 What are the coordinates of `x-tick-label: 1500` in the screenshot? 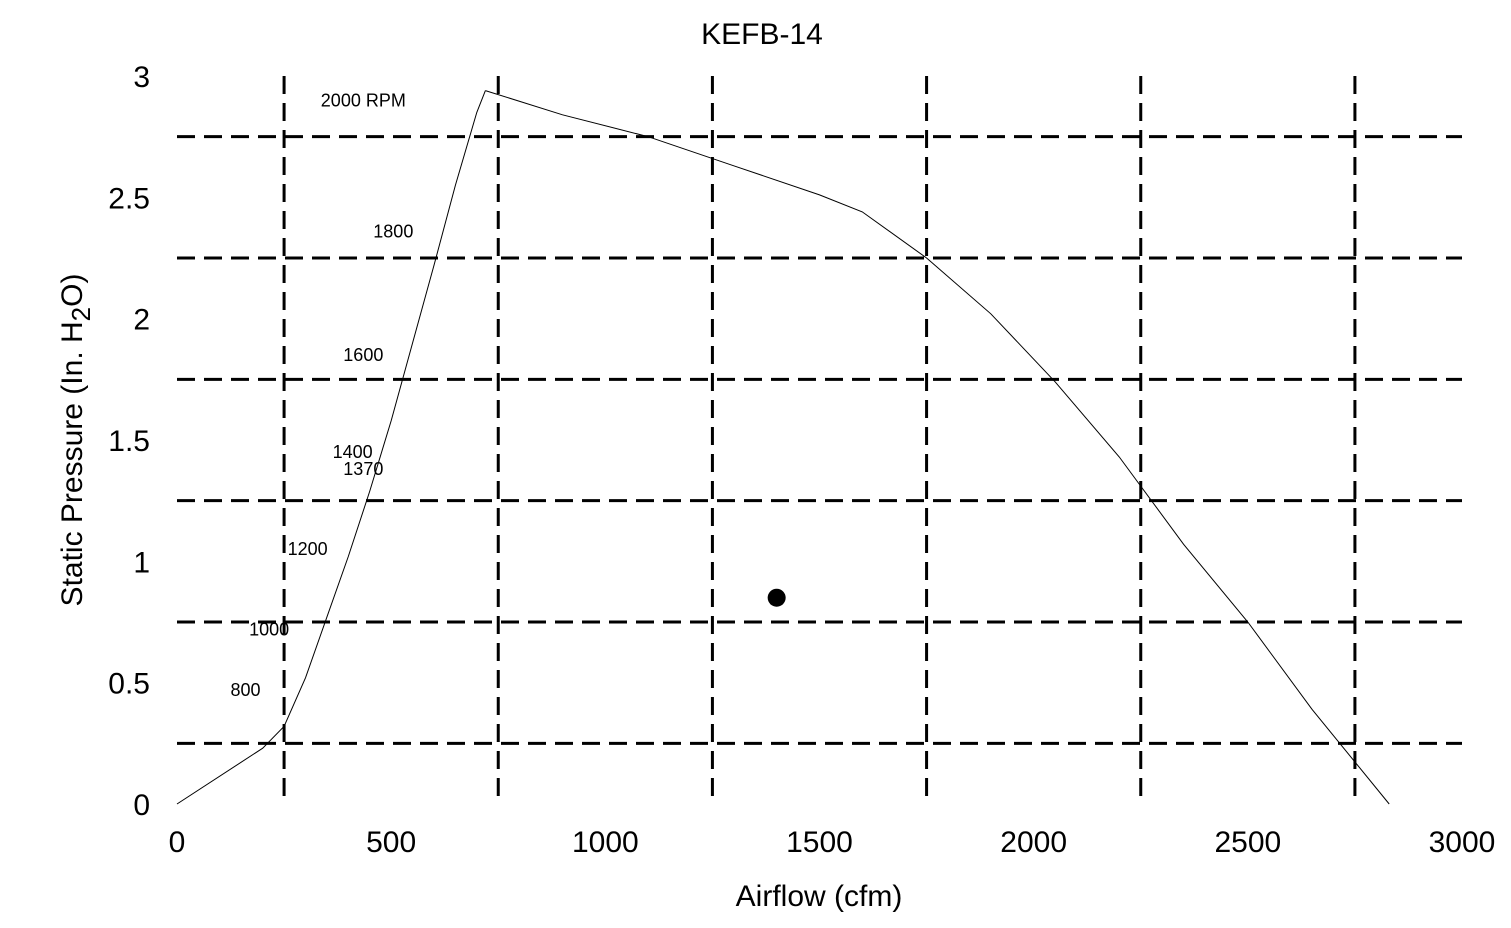 It's located at (819, 842).